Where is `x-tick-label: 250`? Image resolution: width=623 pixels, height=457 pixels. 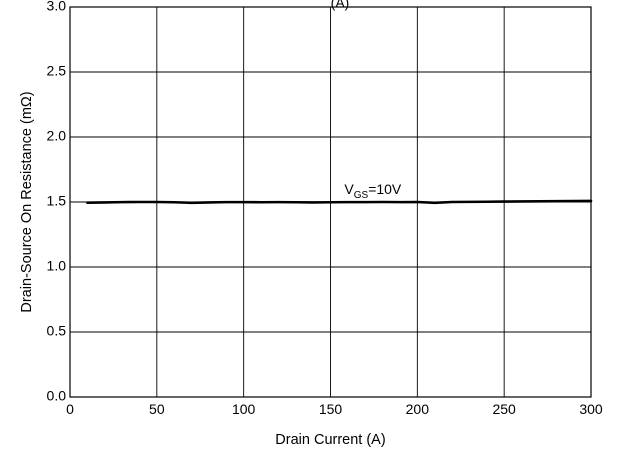 x-tick-label: 250 is located at coordinates (504, 409).